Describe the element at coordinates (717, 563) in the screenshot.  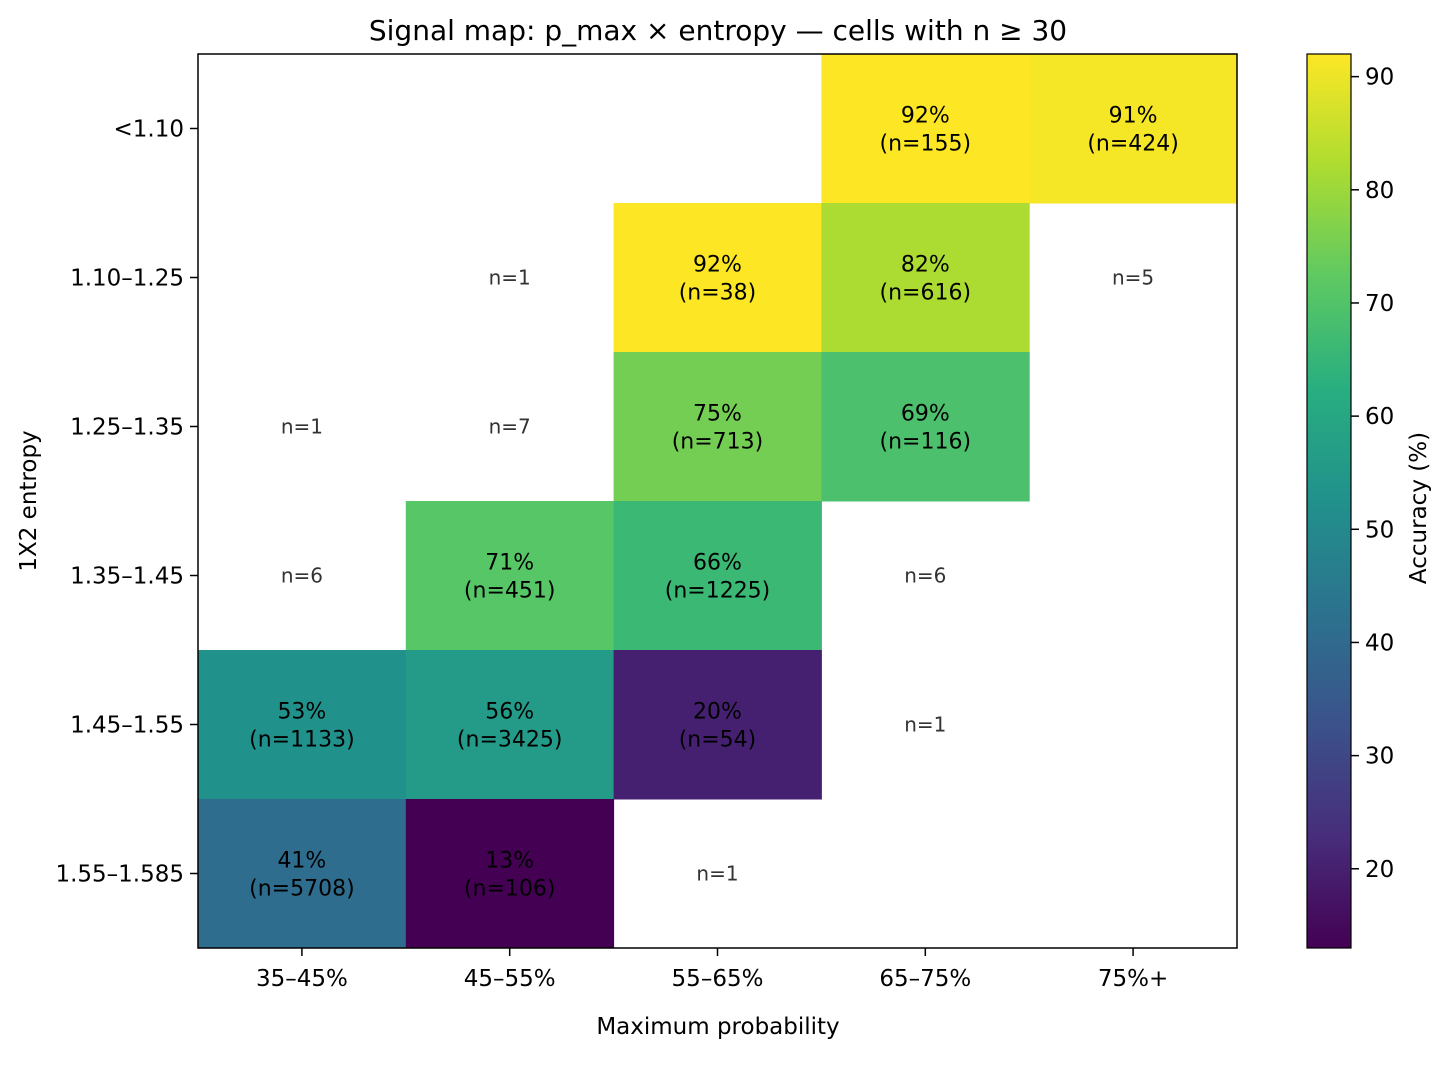
I see `cell-accuracy-label: 66%` at that location.